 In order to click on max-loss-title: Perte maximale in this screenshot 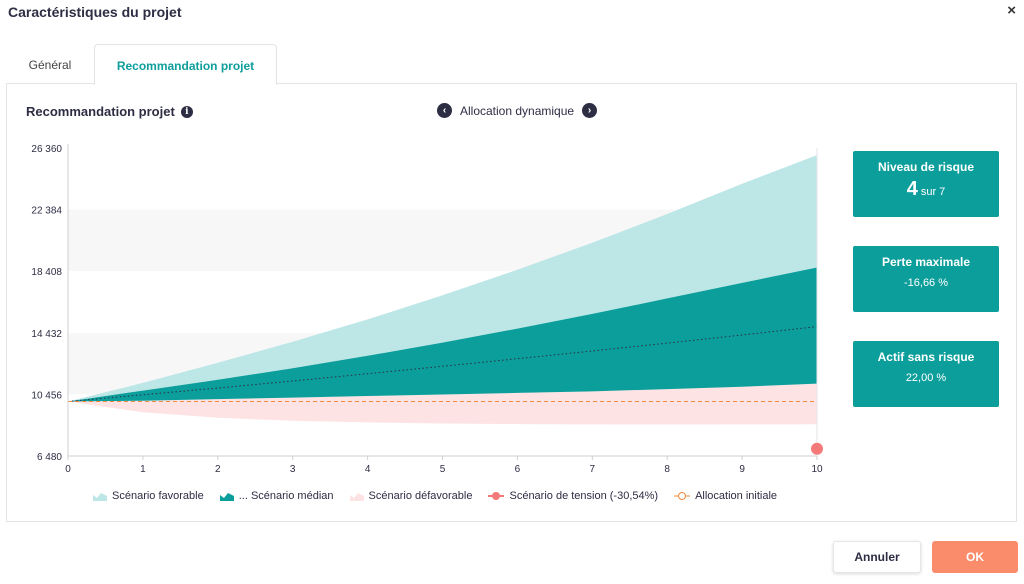, I will do `click(926, 262)`.